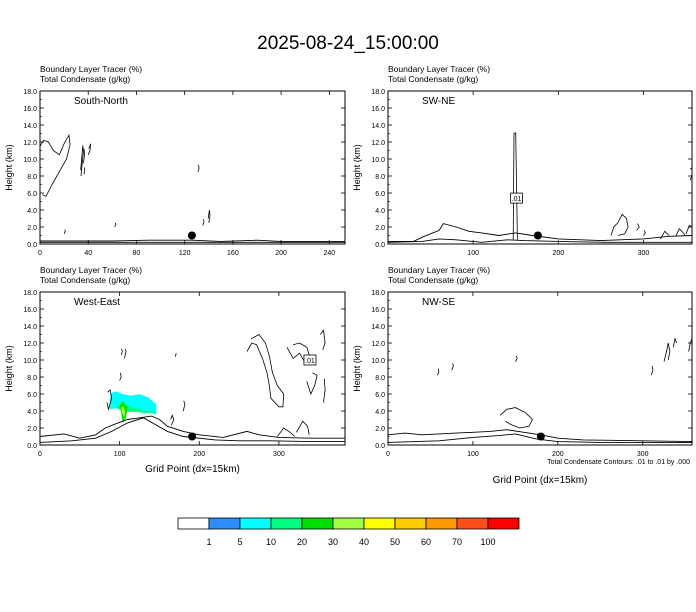 Image resolution: width=696 pixels, height=612 pixels. What do you see at coordinates (426, 542) in the screenshot?
I see `colorbar-label: 60` at bounding box center [426, 542].